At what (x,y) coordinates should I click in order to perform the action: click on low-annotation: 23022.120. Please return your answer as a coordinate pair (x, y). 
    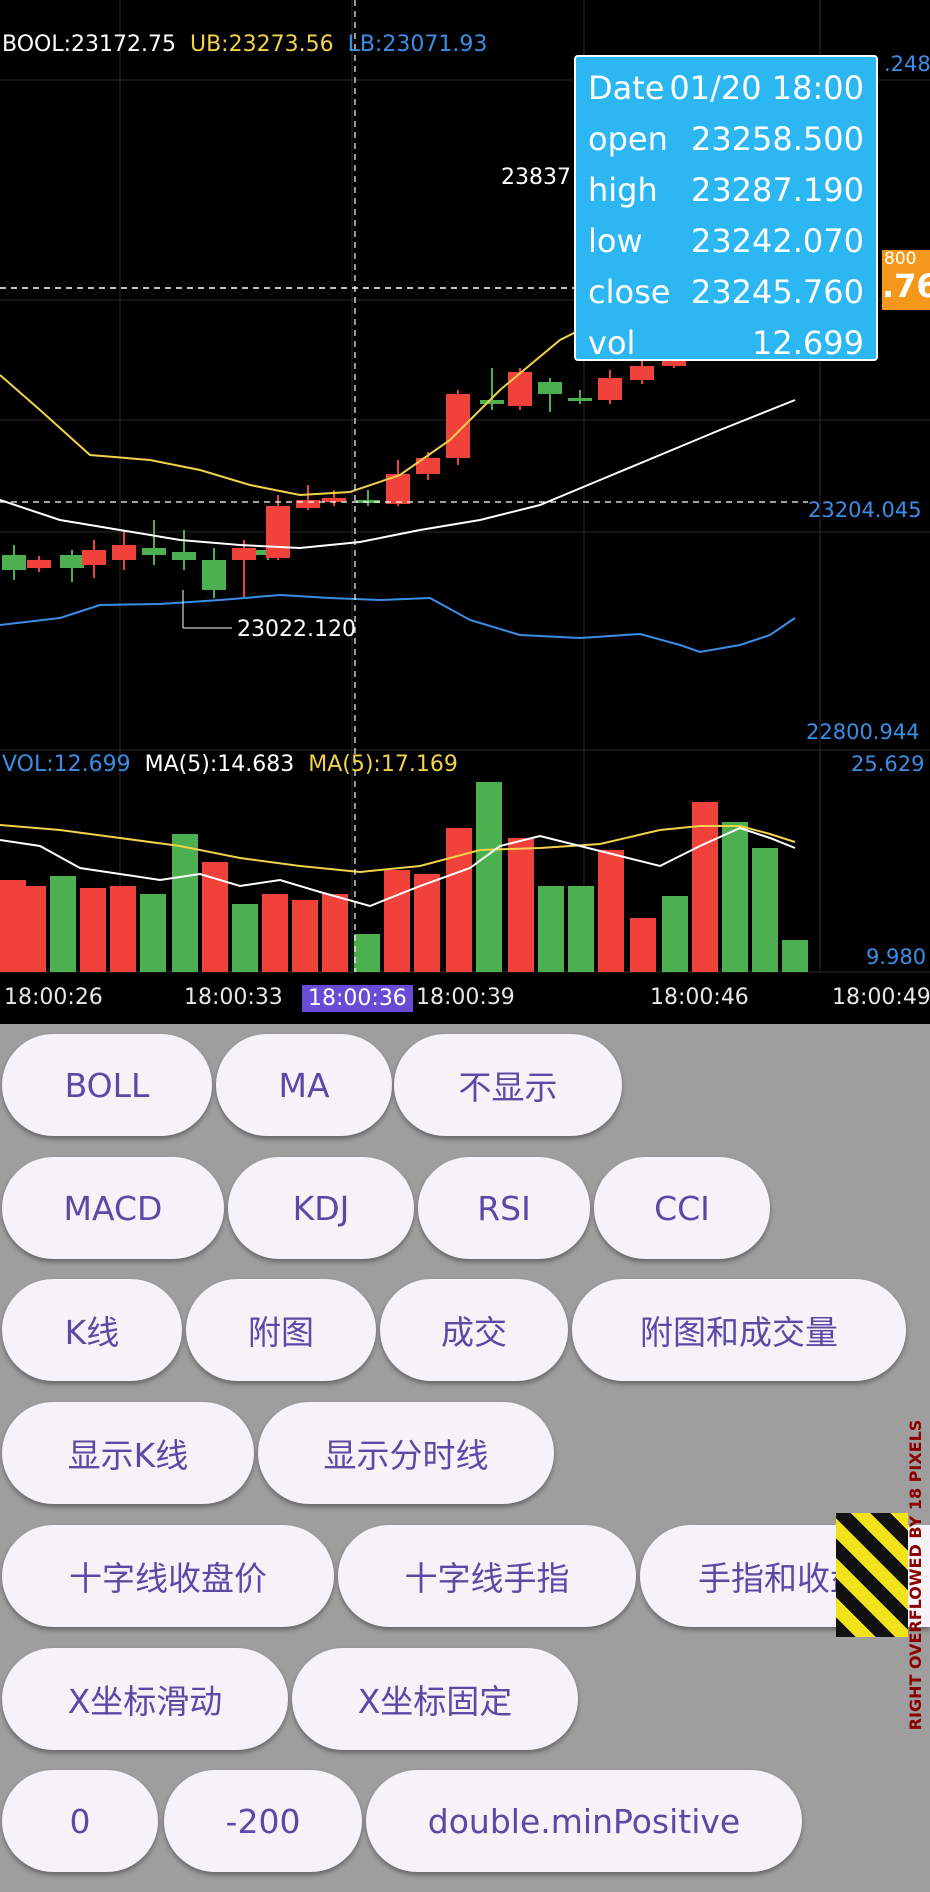
    Looking at the image, I should click on (296, 629).